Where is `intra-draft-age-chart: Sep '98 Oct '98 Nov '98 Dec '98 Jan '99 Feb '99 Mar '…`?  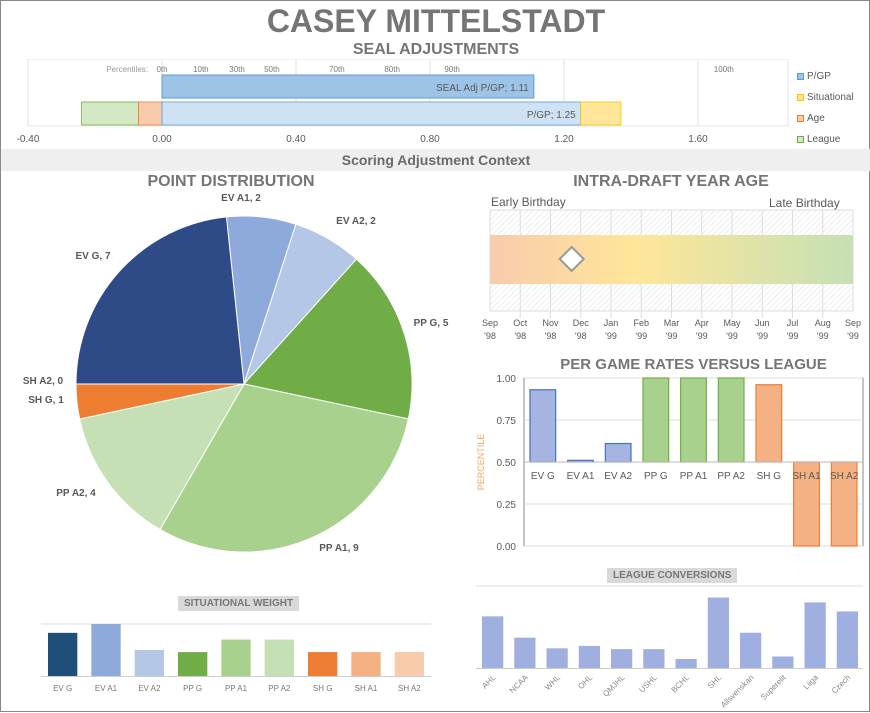
intra-draft-age-chart: Sep '98 Oct '98 Nov '98 Dec '98 Jan '99 Feb '99 Mar '… is located at coordinates (671, 275).